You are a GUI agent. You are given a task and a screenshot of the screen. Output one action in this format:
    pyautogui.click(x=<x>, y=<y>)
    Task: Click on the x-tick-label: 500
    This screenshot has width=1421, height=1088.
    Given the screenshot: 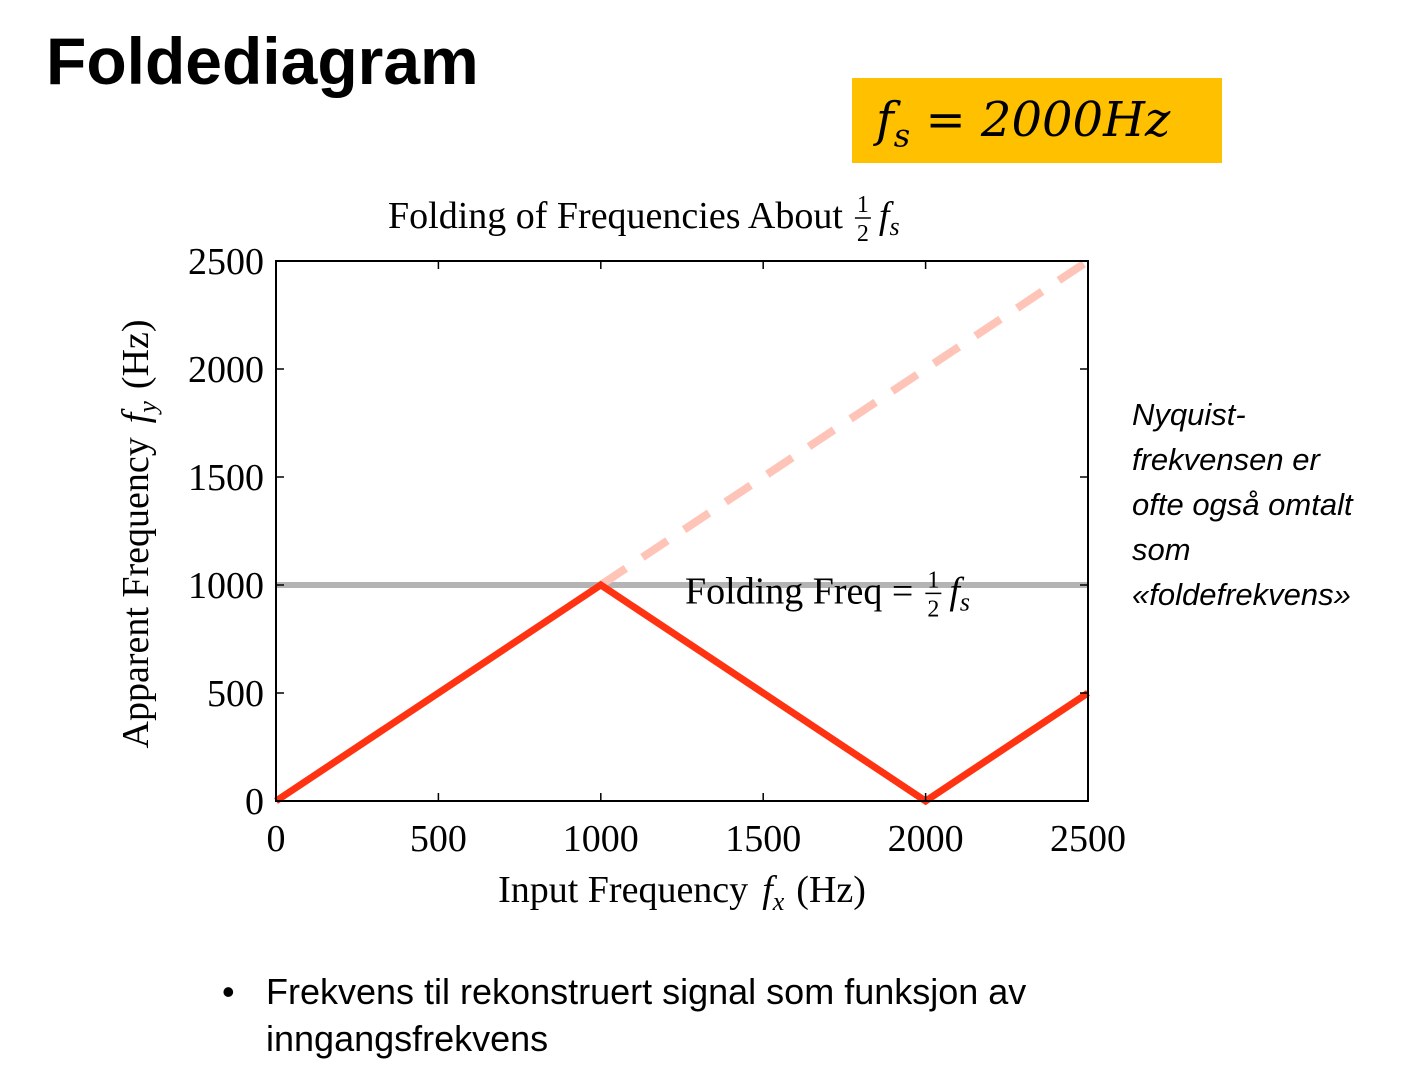 What is the action you would take?
    pyautogui.click(x=438, y=839)
    